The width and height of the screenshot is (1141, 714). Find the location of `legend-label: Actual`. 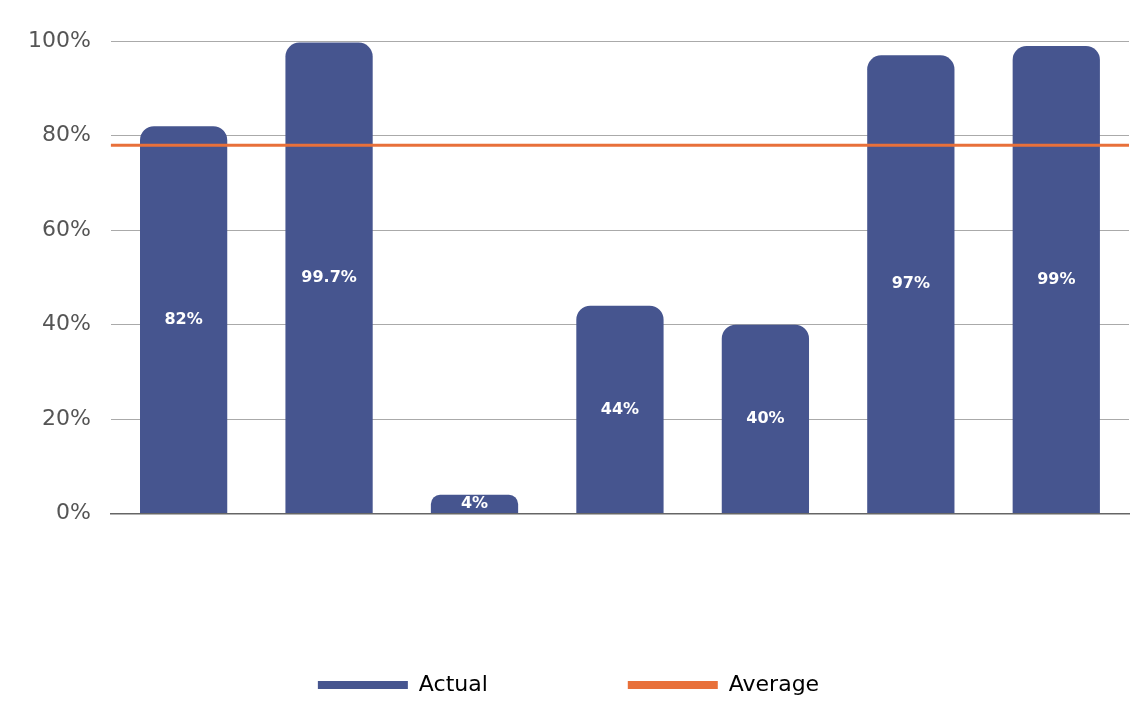

legend-label: Actual is located at coordinates (453, 683).